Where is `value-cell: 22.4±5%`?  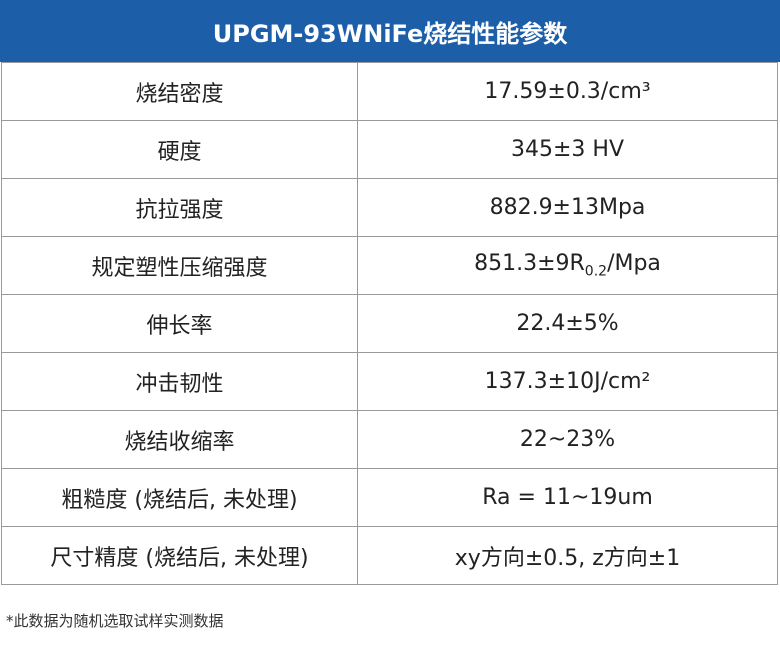 value-cell: 22.4±5% is located at coordinates (567, 323).